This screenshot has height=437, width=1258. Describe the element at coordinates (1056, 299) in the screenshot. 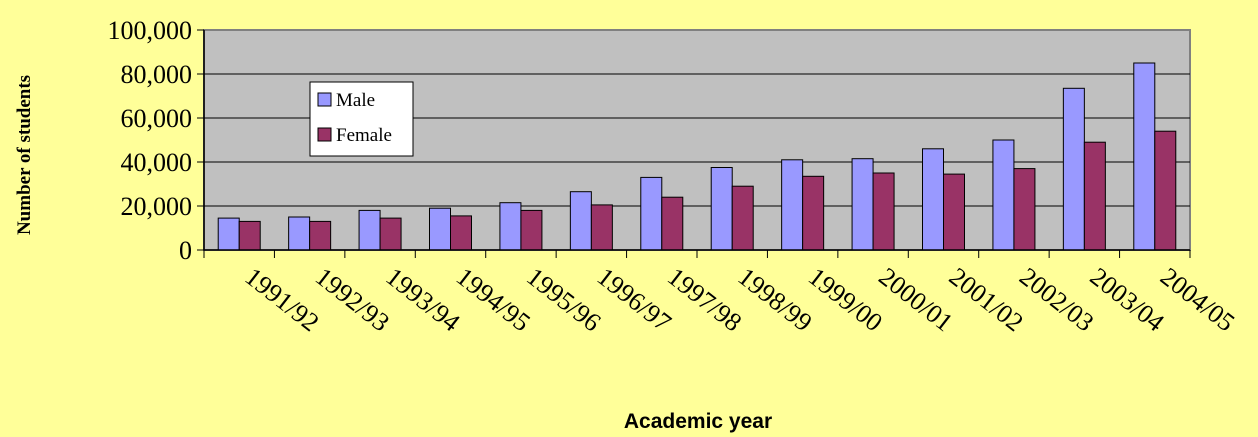

I see `x-tick-label: 2002/03` at that location.